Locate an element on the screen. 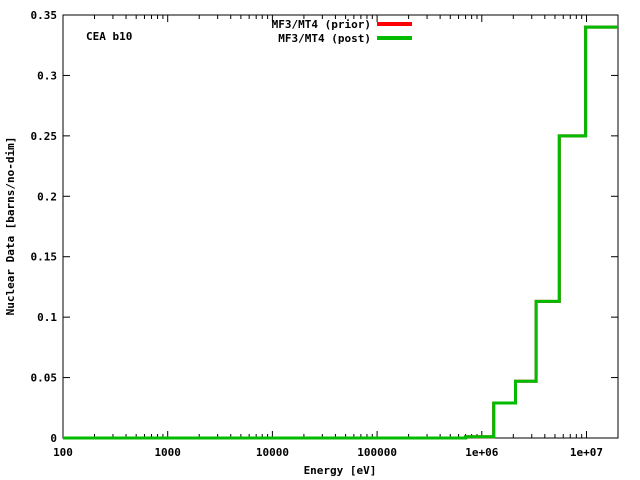  y-tick-label: 0.2 is located at coordinates (47, 196).